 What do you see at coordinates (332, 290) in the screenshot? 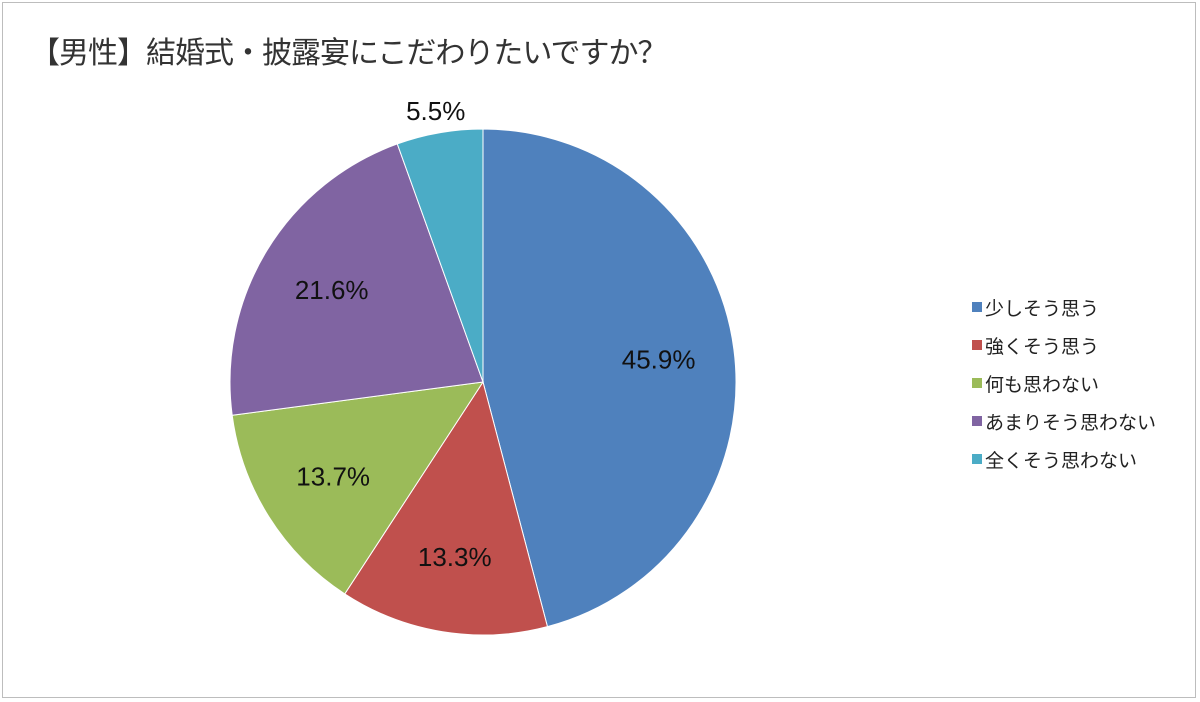
I see `data-label: 21.6%` at bounding box center [332, 290].